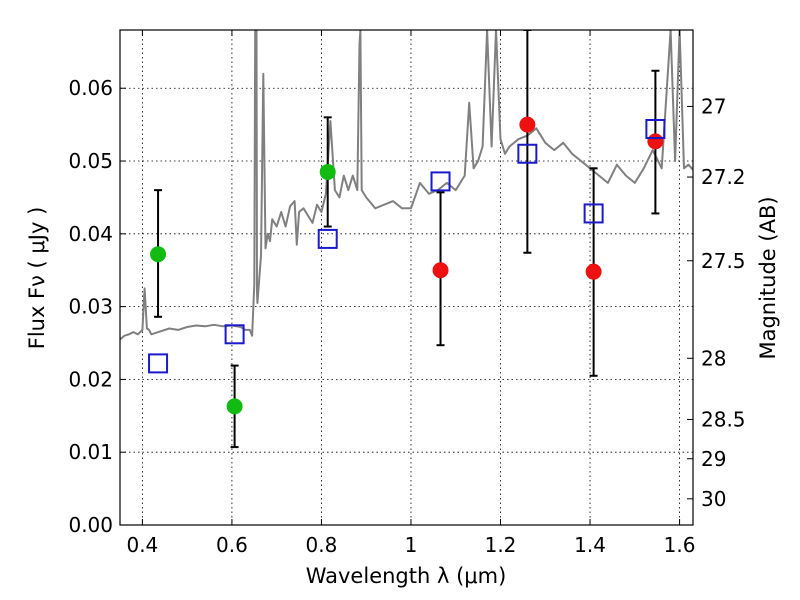 This screenshot has height=600, width=800. Describe the element at coordinates (322, 545) in the screenshot. I see `x-tick-label: 0.8` at that location.